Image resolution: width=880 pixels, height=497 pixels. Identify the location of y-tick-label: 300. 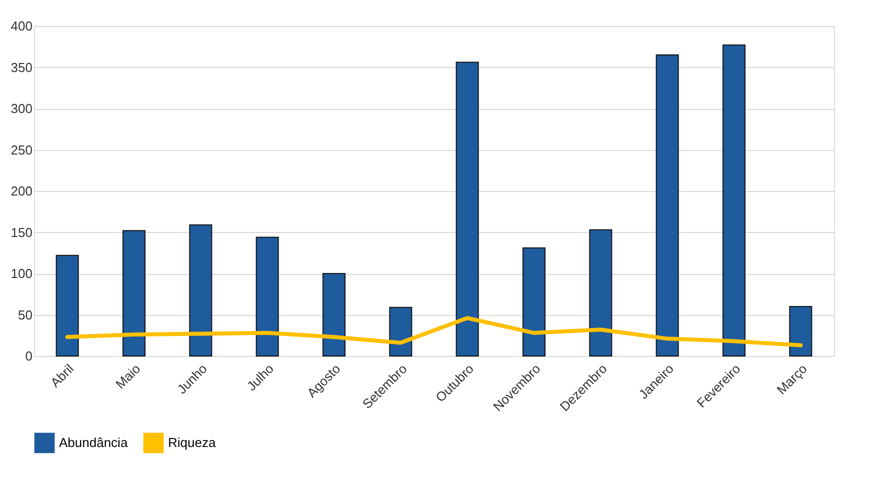
(21, 108).